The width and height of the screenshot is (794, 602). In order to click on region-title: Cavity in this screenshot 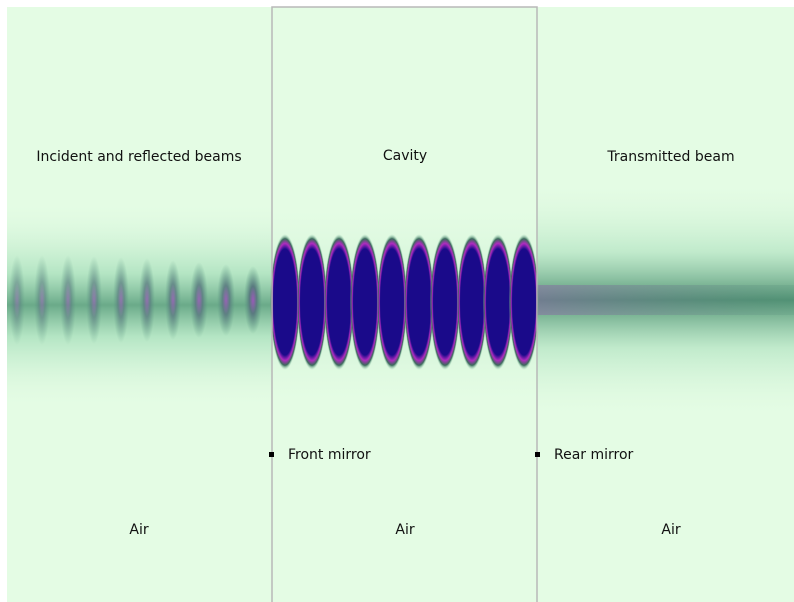, I will do `click(405, 156)`.